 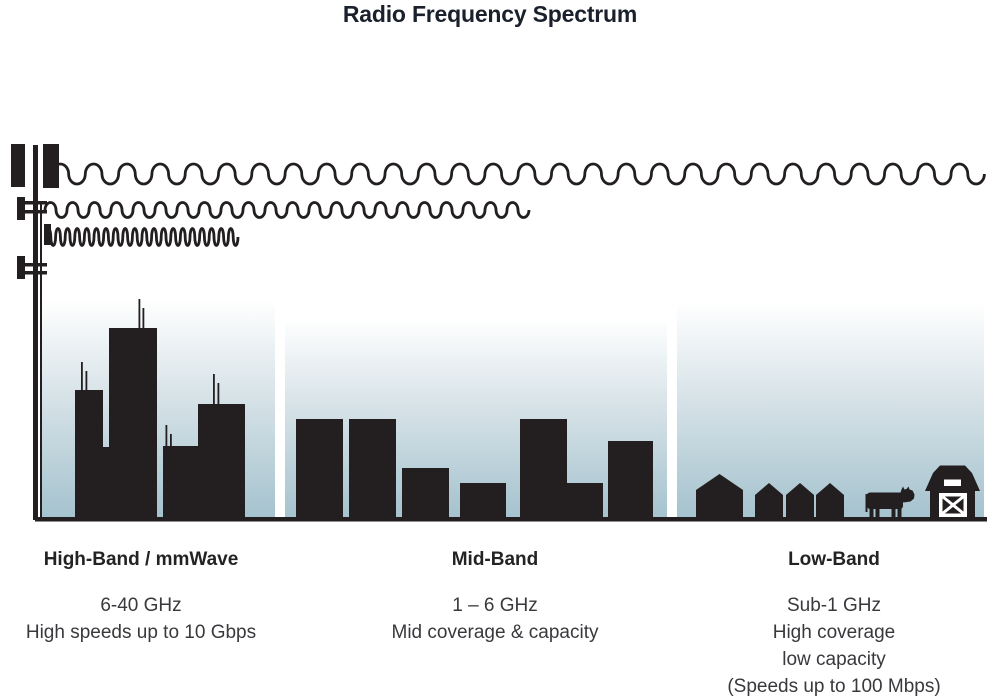 I want to click on ground-line, so click(x=511, y=519).